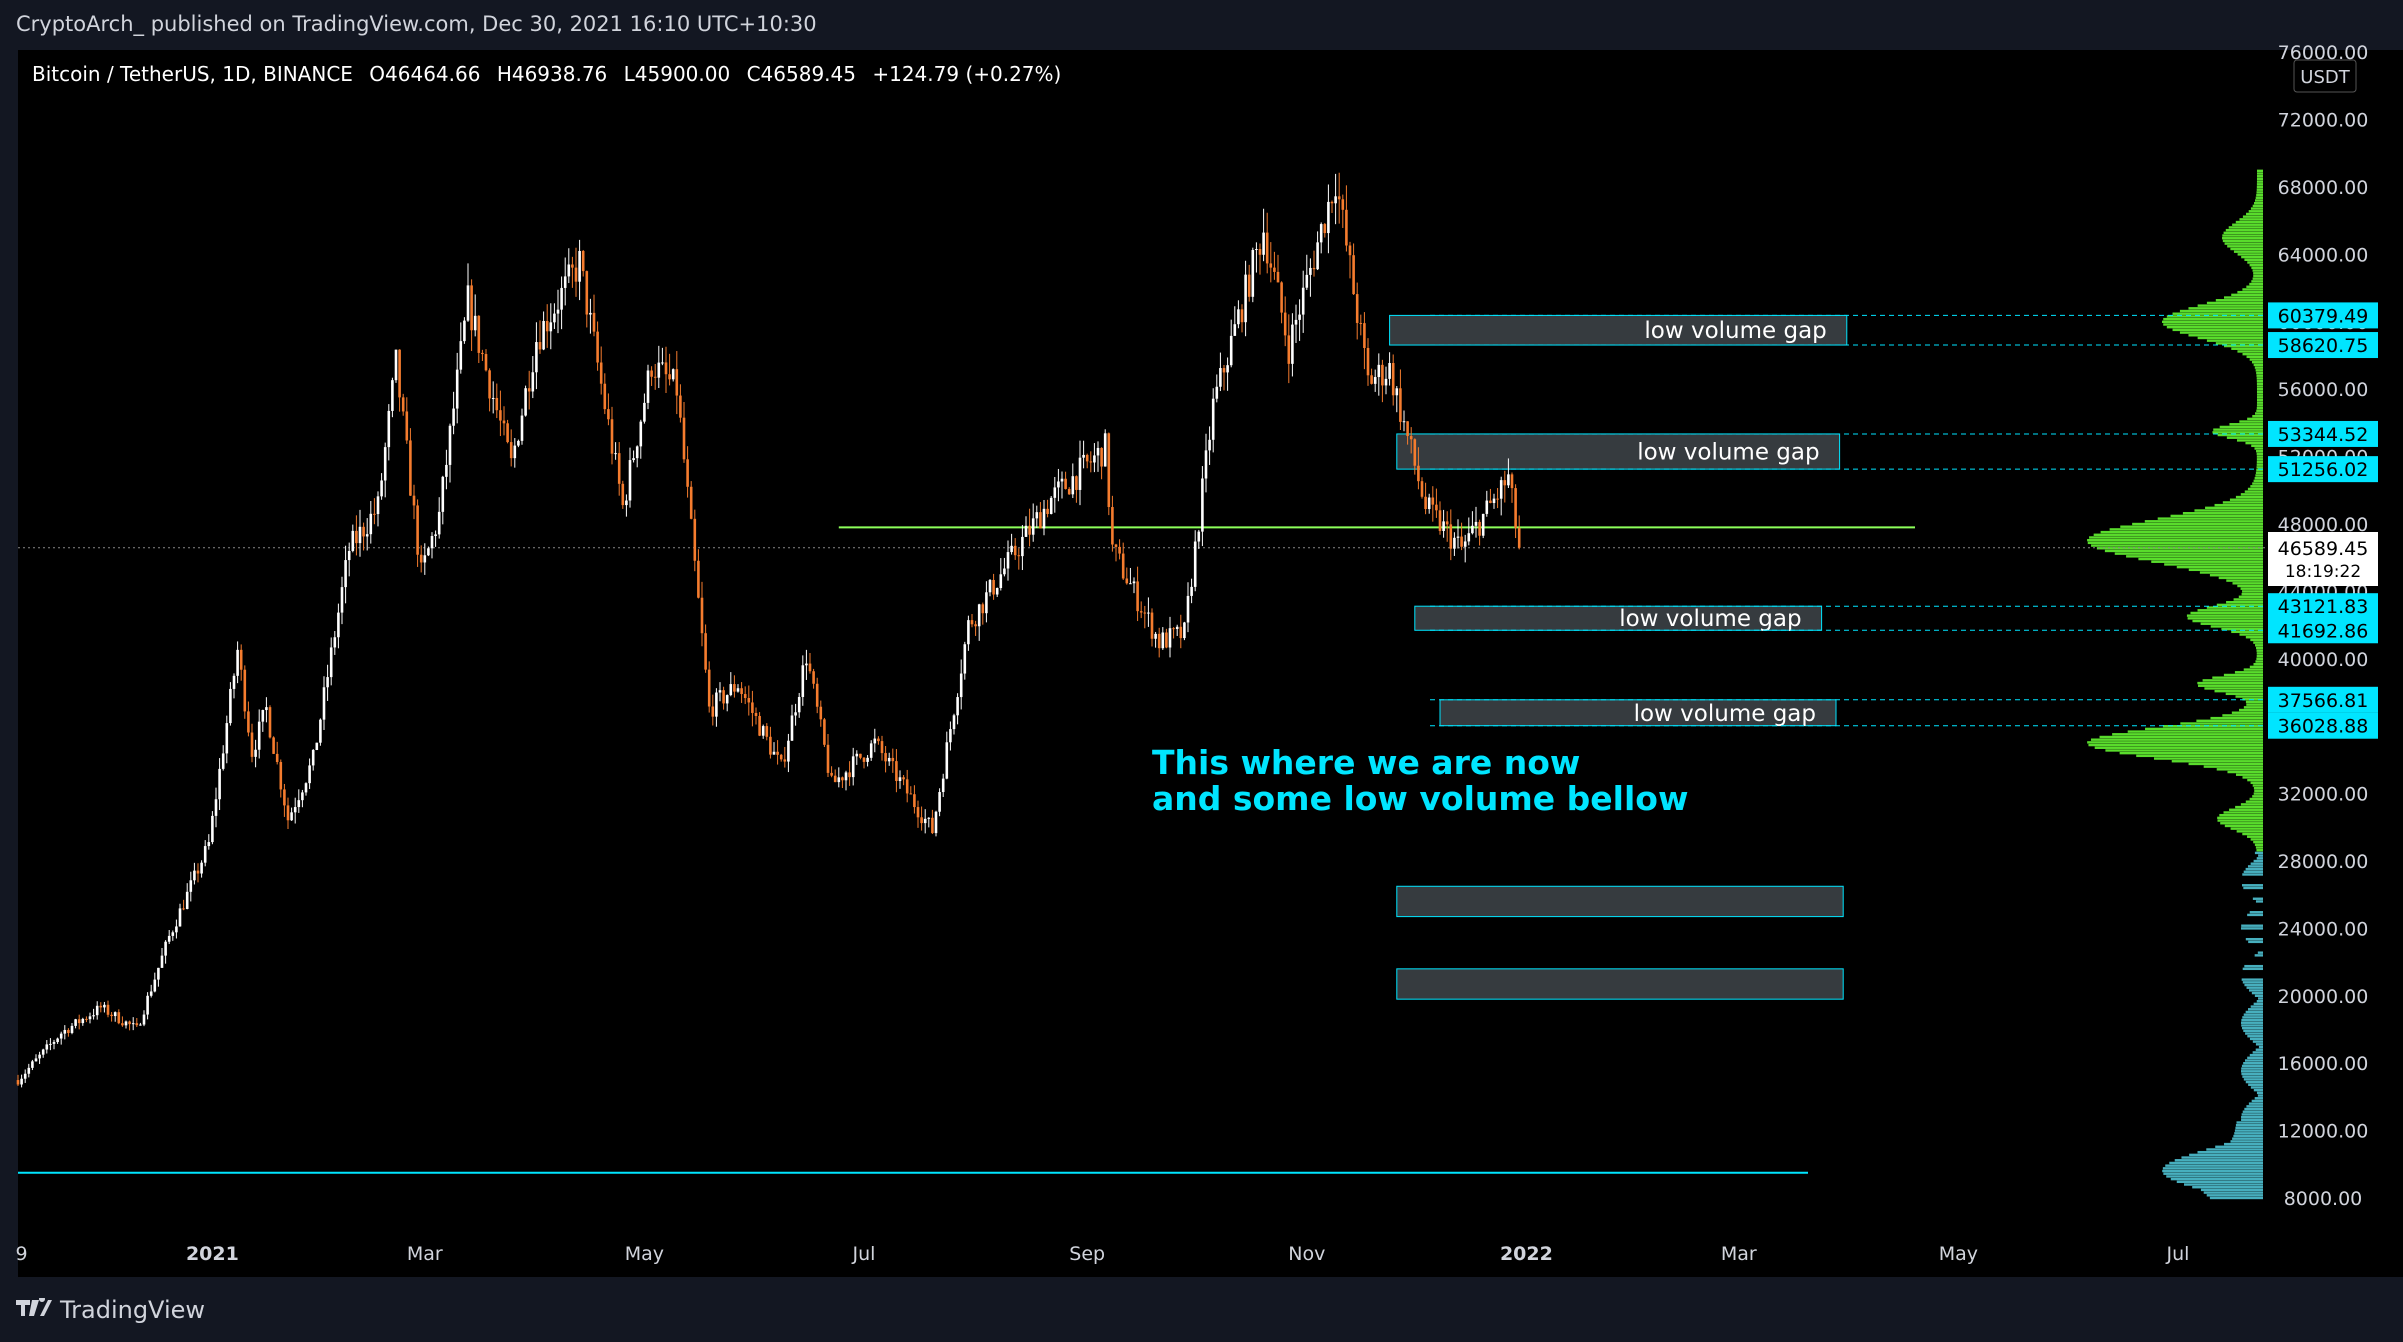 The image size is (2403, 1342). I want to click on price-axis, so click(2334, 663).